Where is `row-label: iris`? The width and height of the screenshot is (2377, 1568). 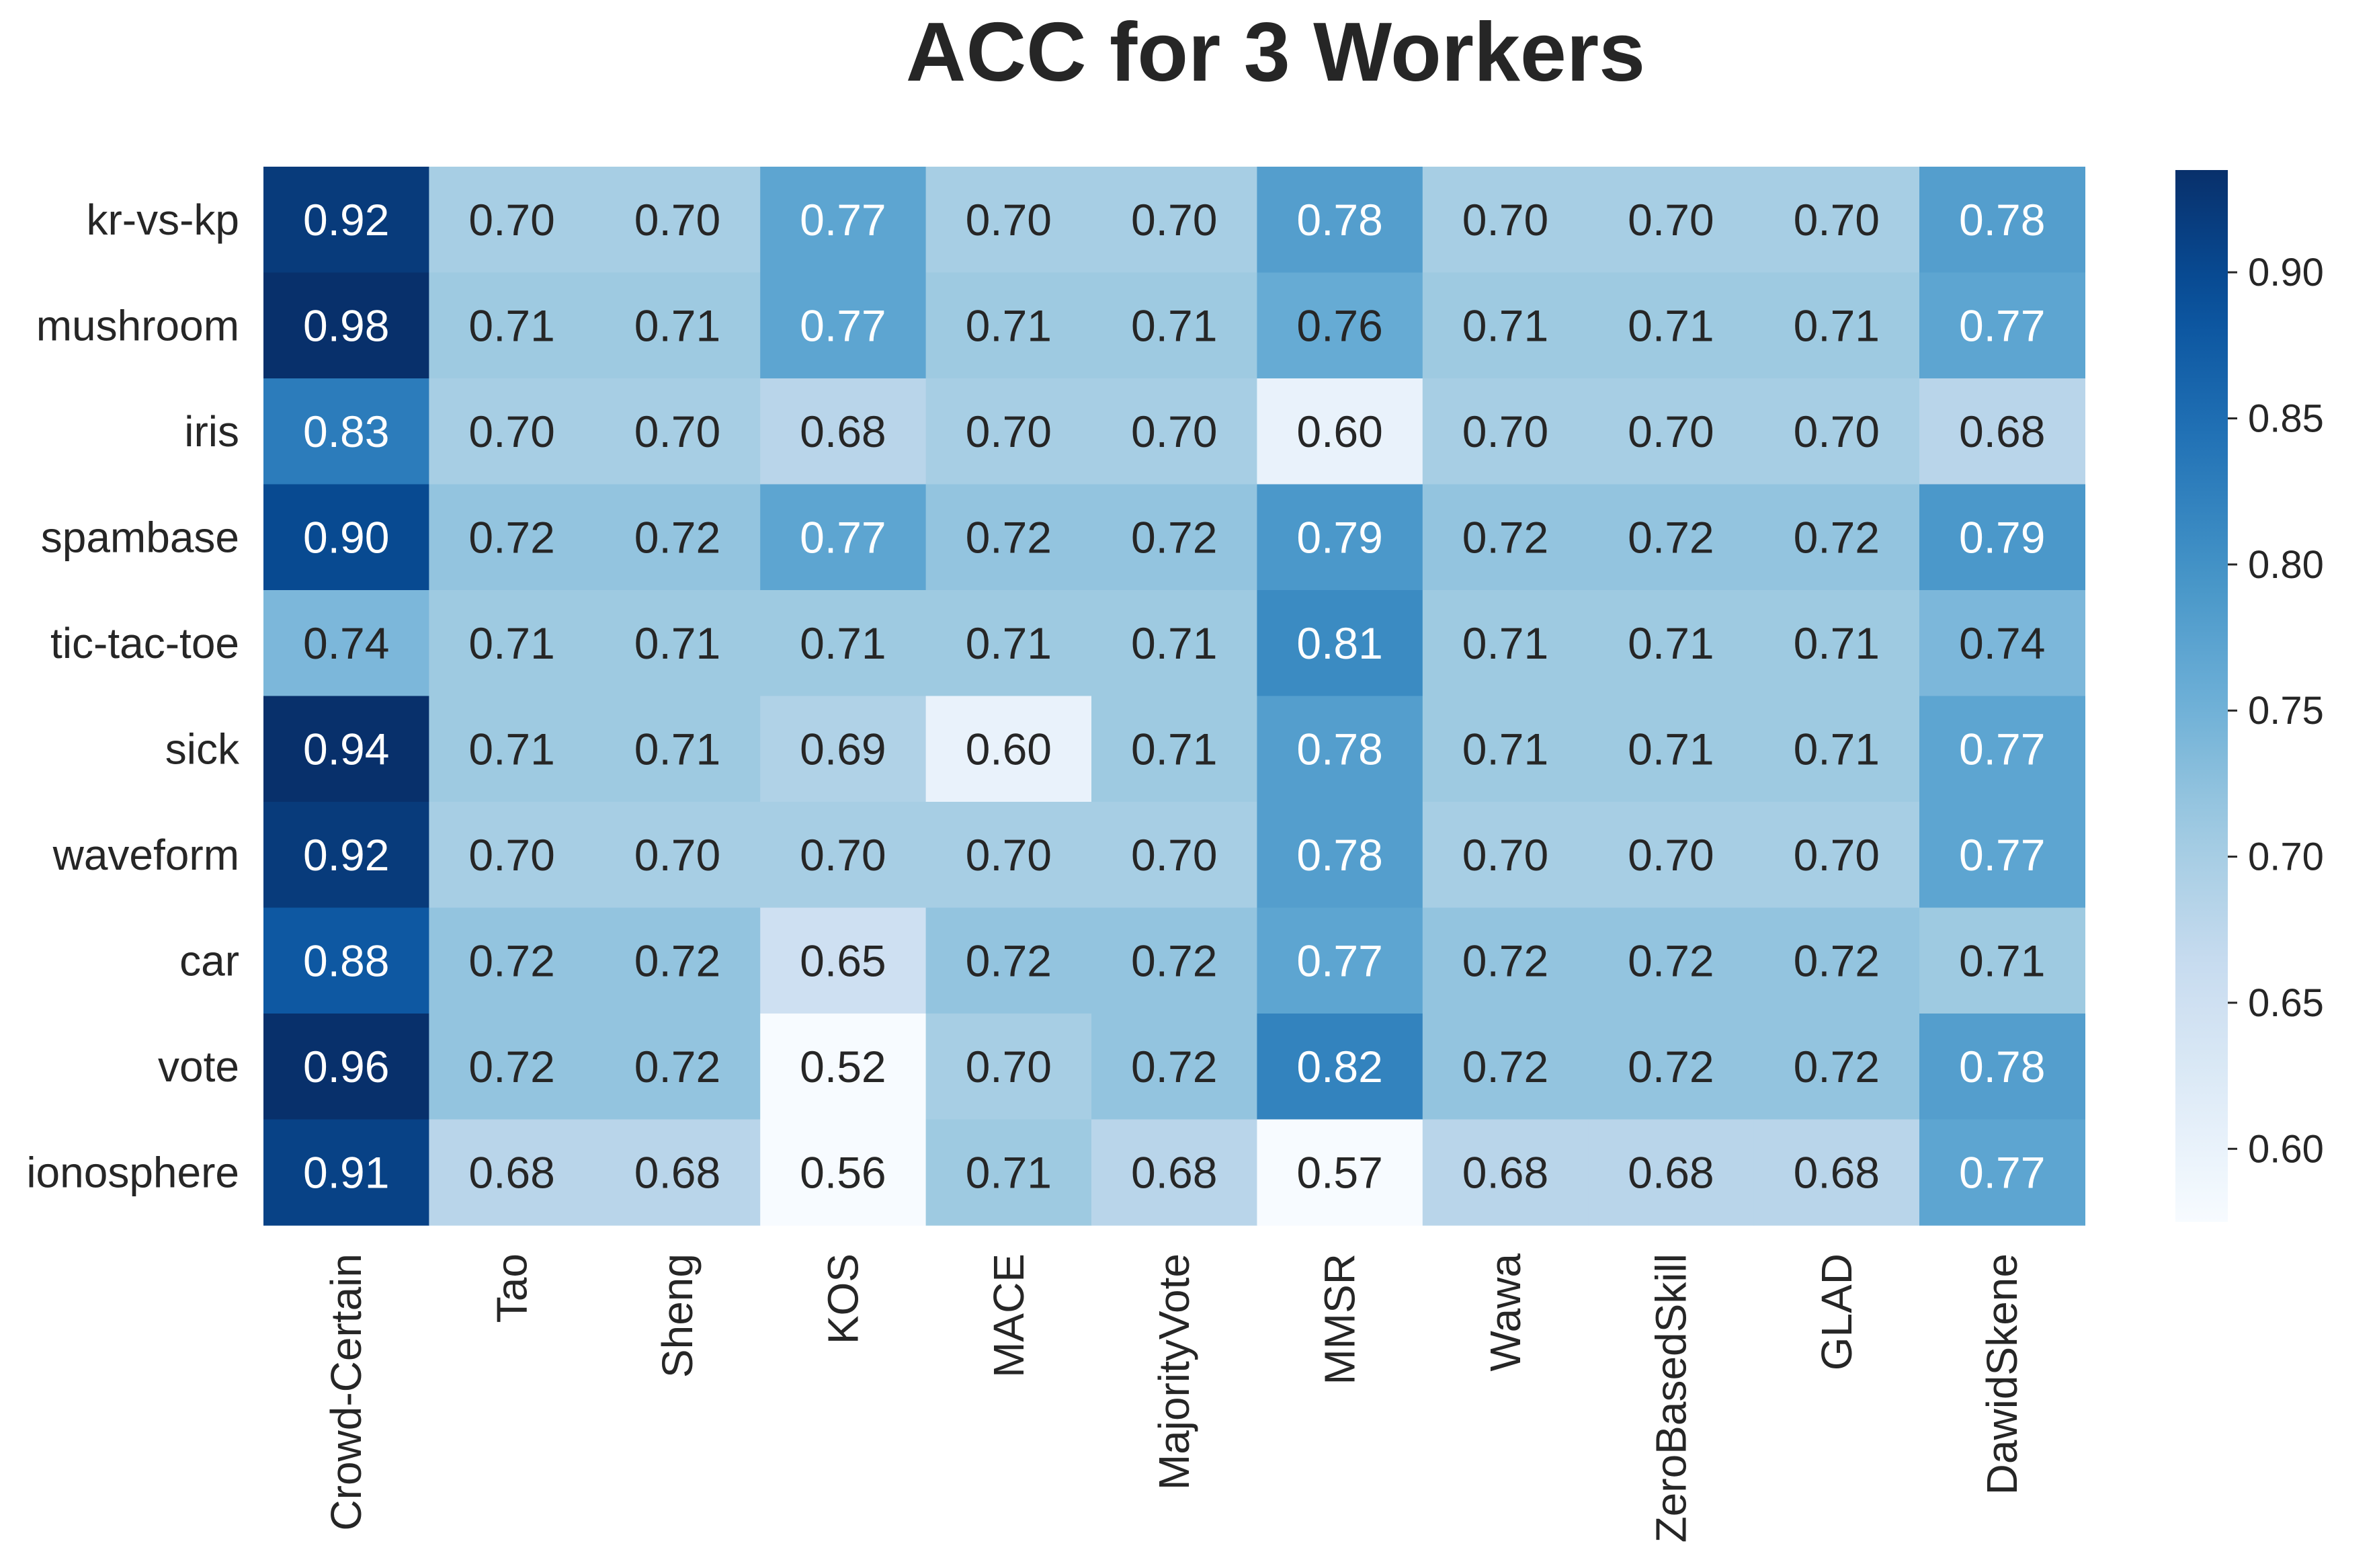 row-label: iris is located at coordinates (211, 432).